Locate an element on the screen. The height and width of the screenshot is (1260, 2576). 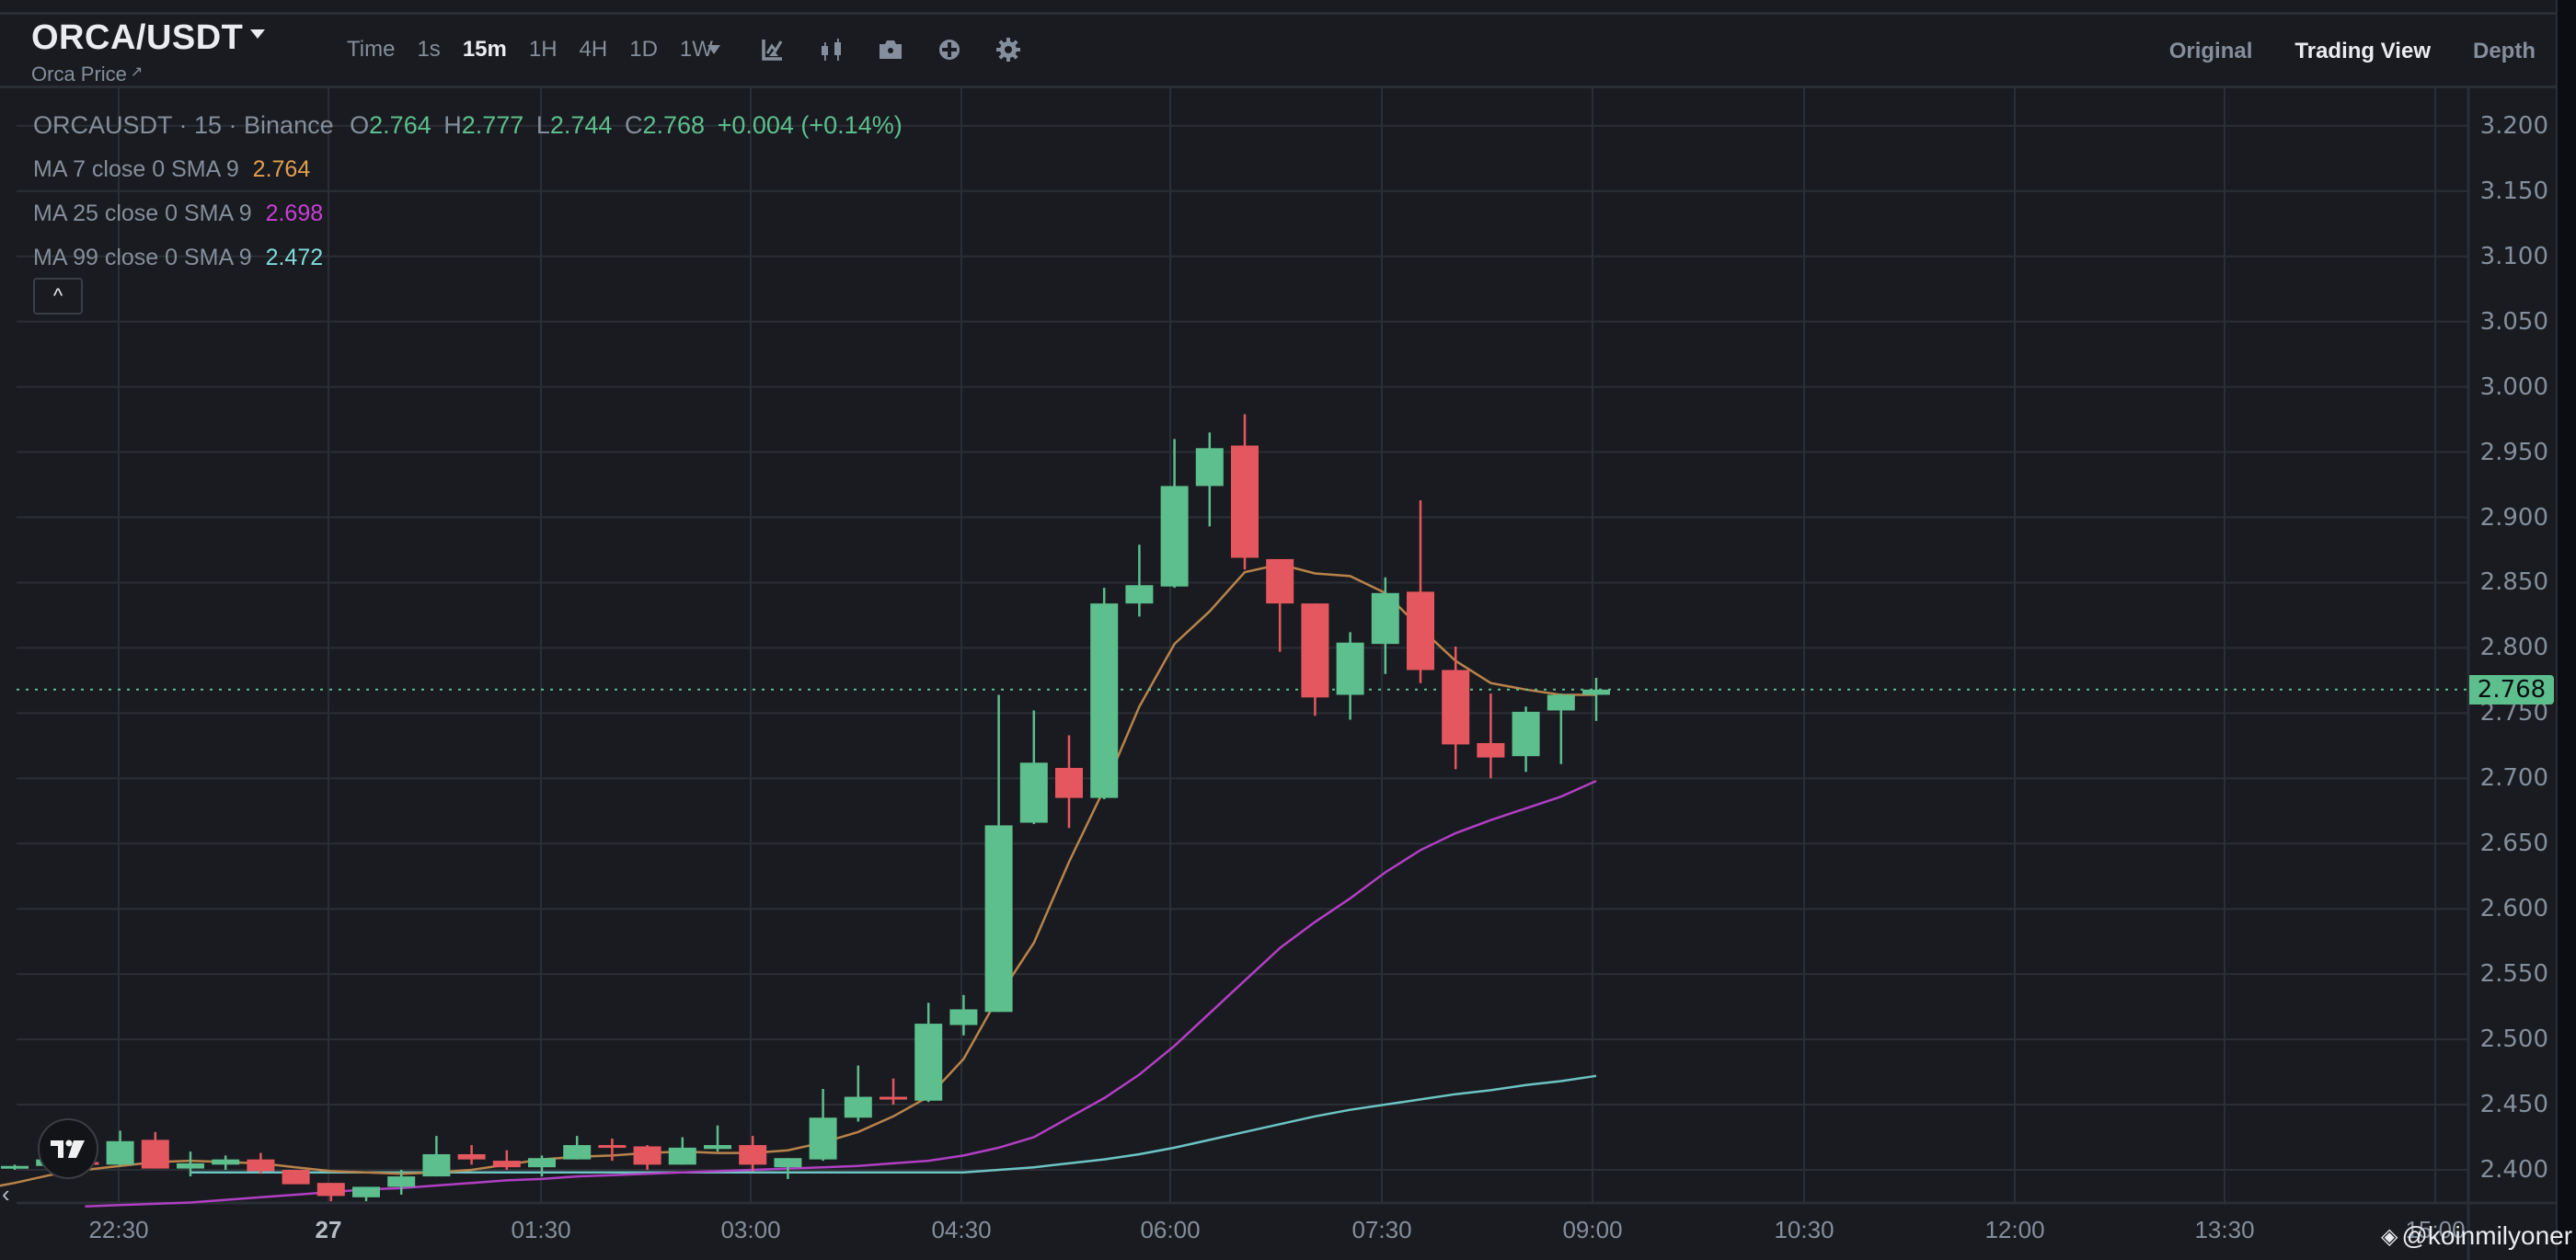
interval-1s: 1s is located at coordinates (429, 49).